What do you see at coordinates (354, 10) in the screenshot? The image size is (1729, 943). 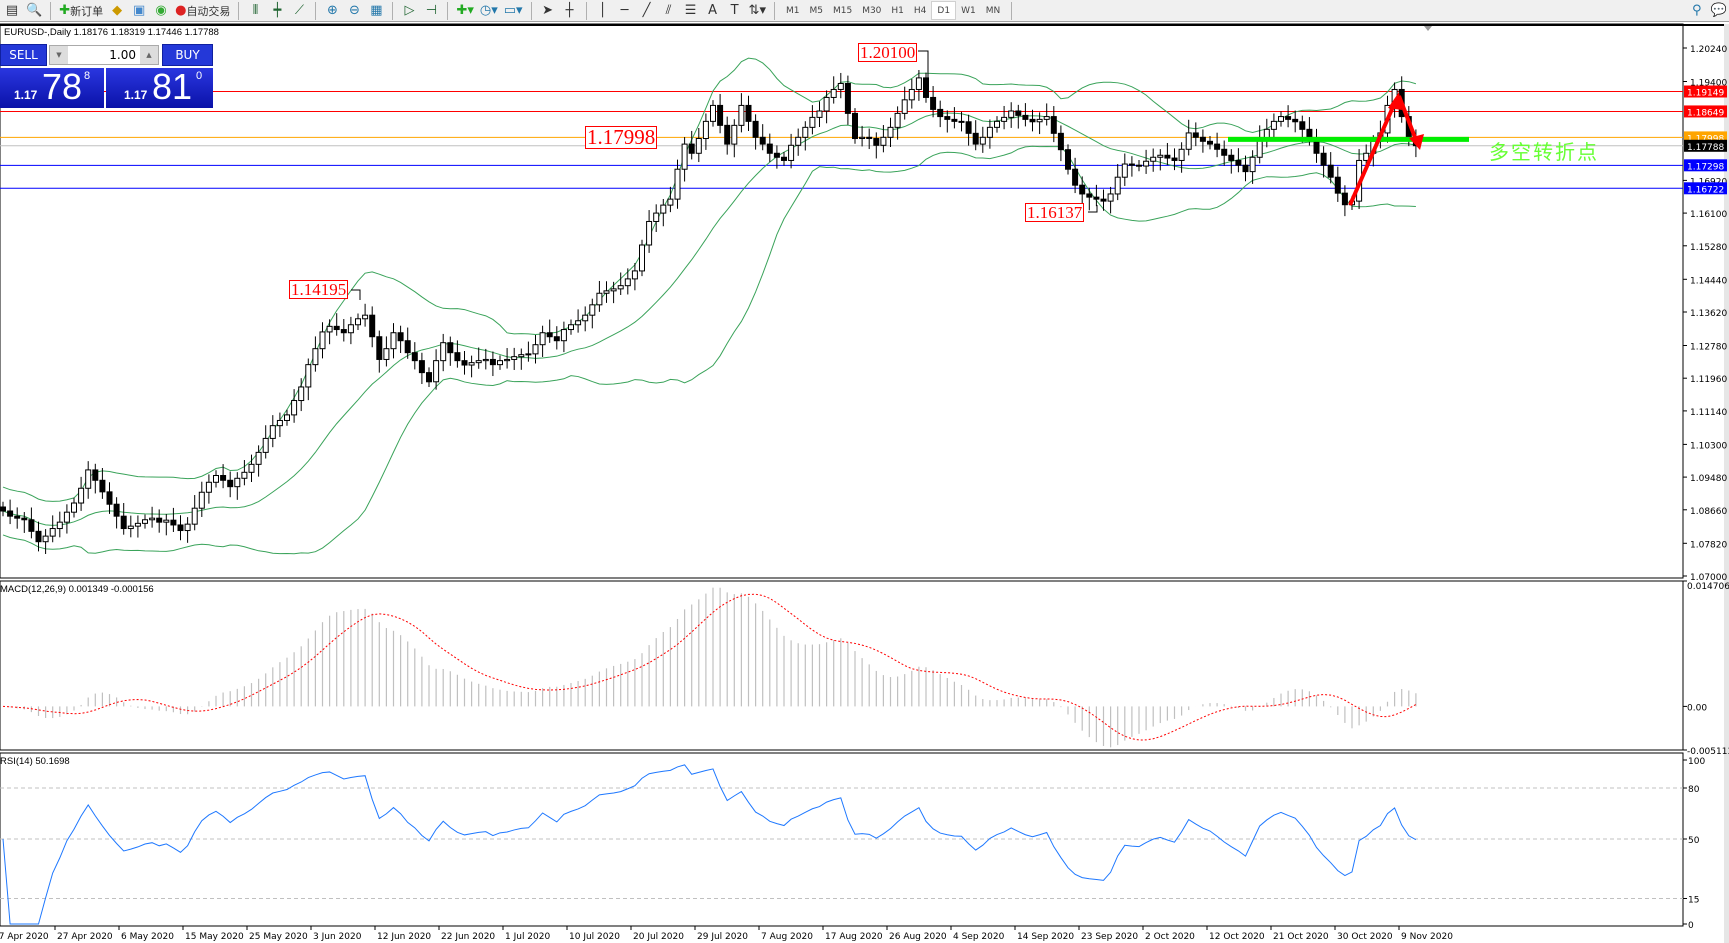 I see `zoom-out-icon: ⊖` at bounding box center [354, 10].